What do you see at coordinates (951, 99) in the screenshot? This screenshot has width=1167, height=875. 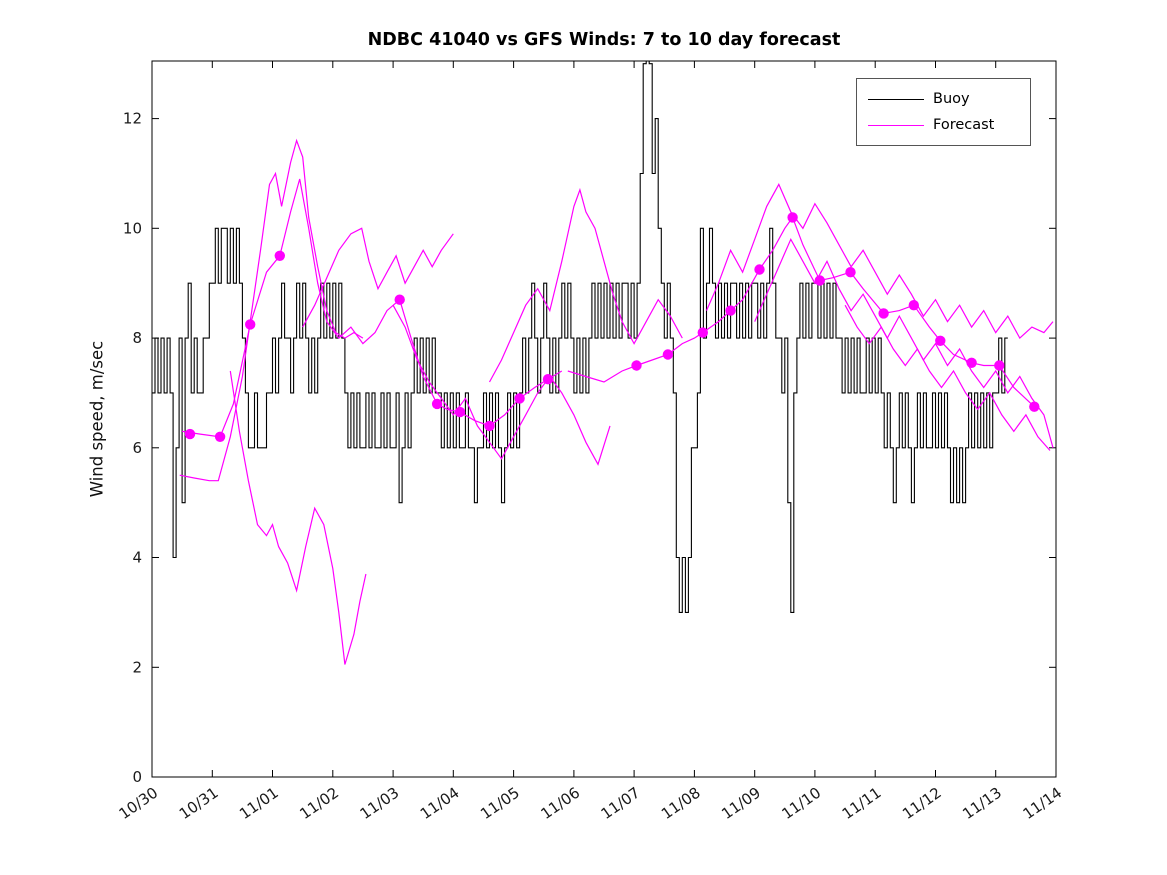 I see `legend-buoy-label: Buoy` at bounding box center [951, 99].